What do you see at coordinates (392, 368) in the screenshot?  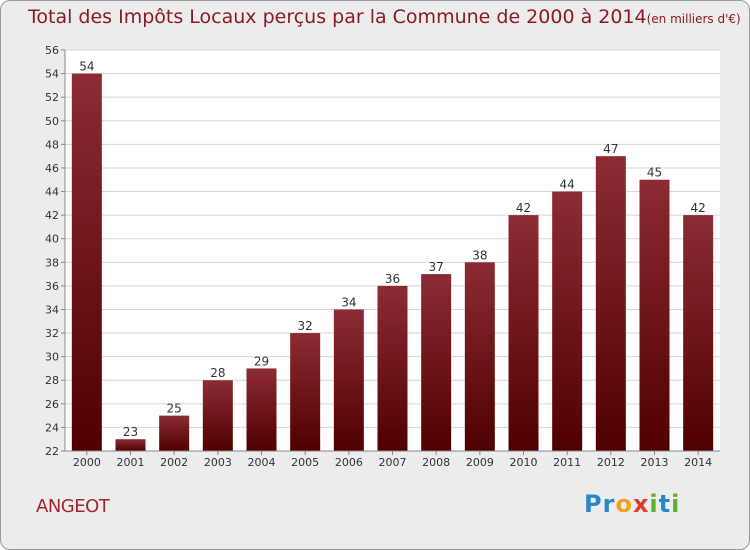 I see `bar-2007` at bounding box center [392, 368].